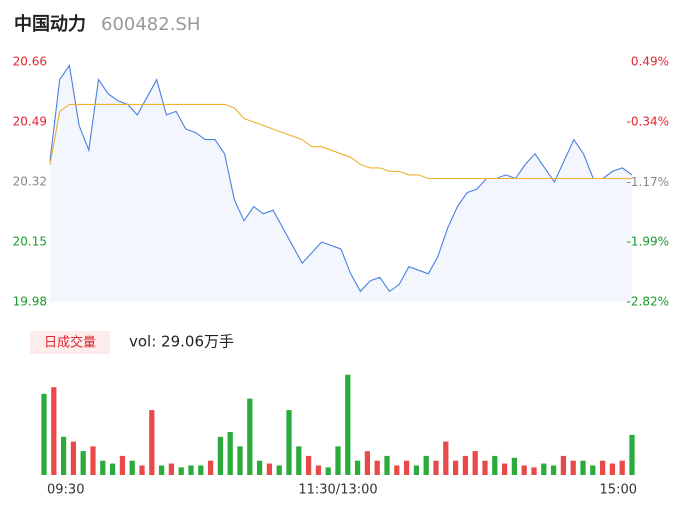 Image resolution: width=686 pixels, height=524 pixels. I want to click on y-tick-label: 20.32, so click(30, 182).